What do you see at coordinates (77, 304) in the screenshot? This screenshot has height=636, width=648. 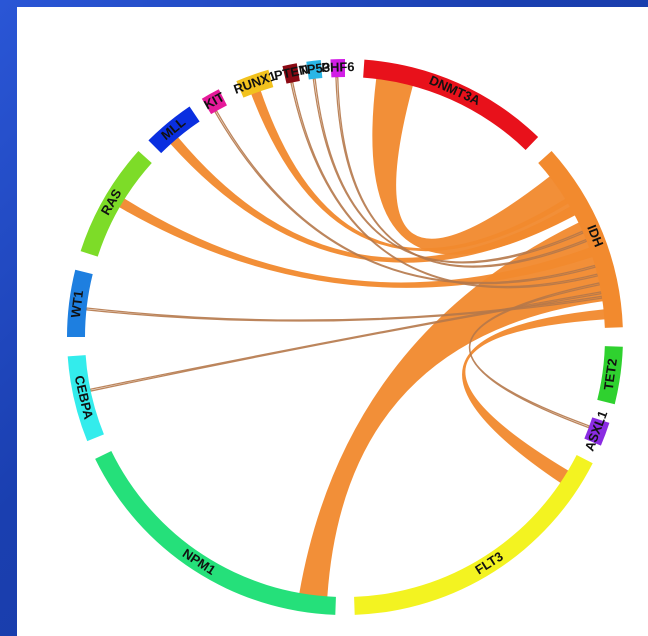 I see `segment-label-wt1: WT1` at bounding box center [77, 304].